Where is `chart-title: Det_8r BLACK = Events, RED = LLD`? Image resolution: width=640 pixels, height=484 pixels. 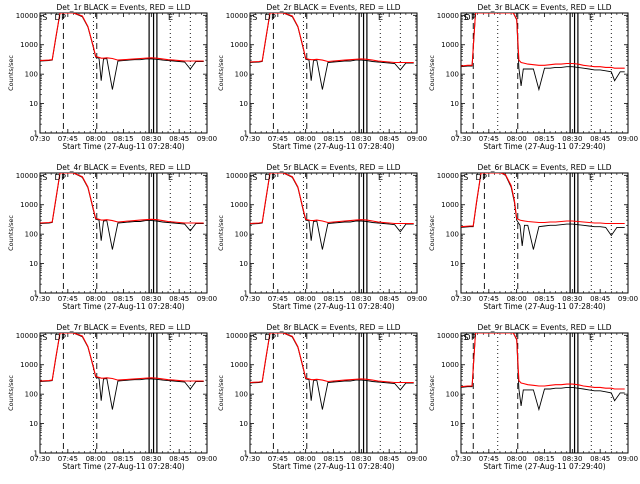
chart-title: Det_8r BLACK = Events, RED = LLD is located at coordinates (333, 327).